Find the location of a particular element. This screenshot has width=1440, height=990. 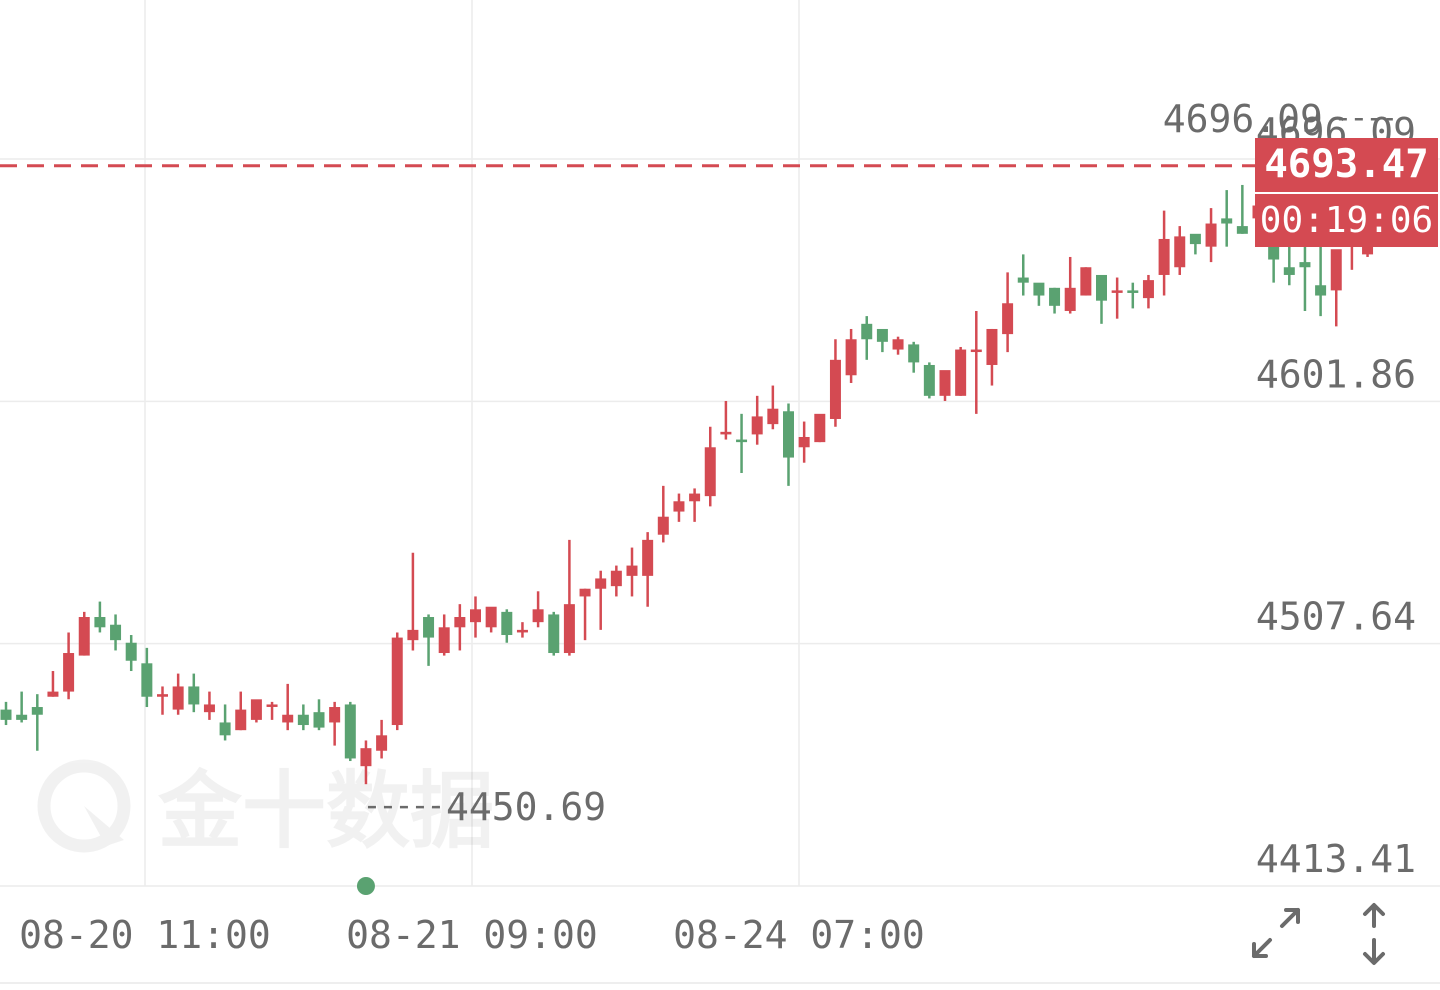

vertical-scale-button is located at coordinates (1374, 932).